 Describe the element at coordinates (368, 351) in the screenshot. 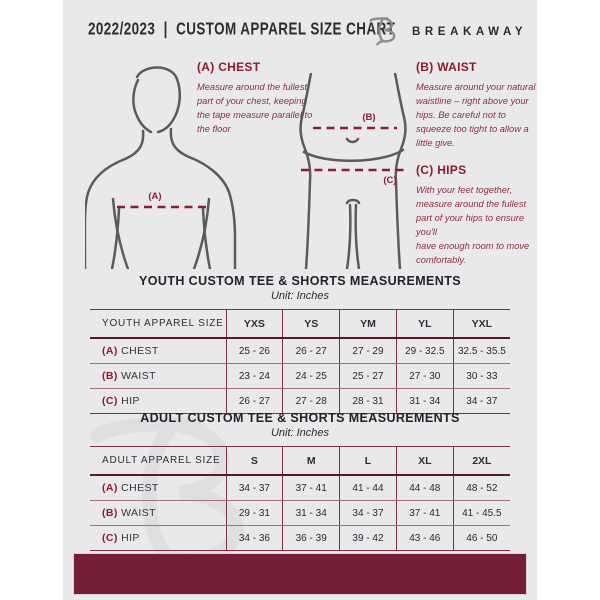

I see `value-cell: 27 - 29` at that location.